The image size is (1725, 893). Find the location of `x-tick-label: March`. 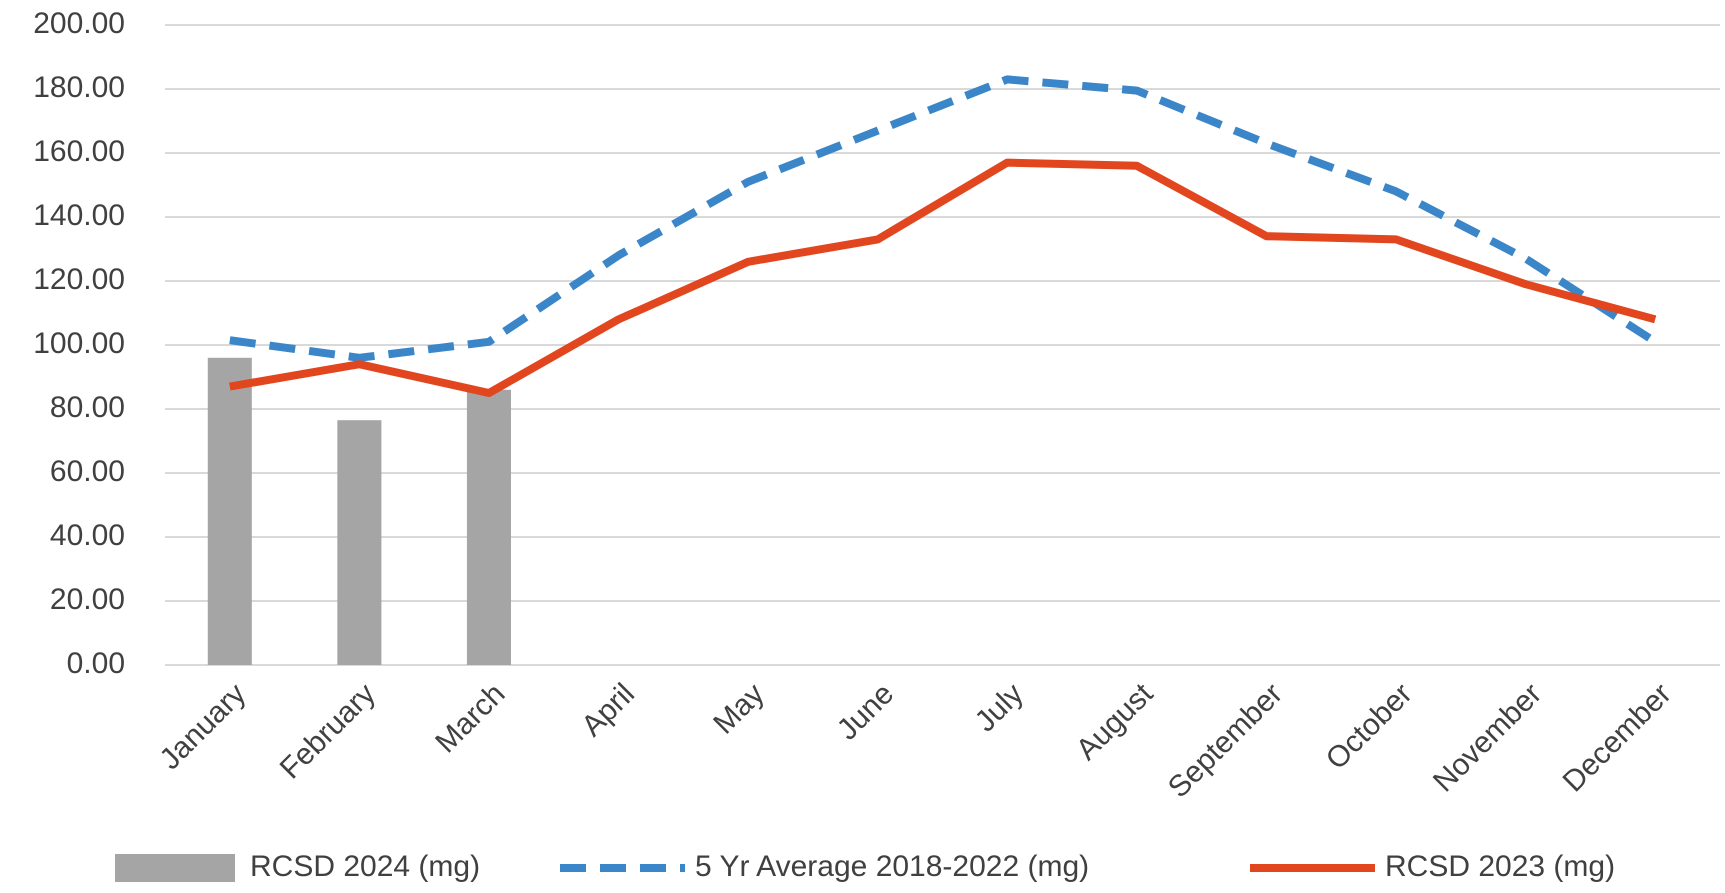

x-tick-label: March is located at coordinates (470, 718).